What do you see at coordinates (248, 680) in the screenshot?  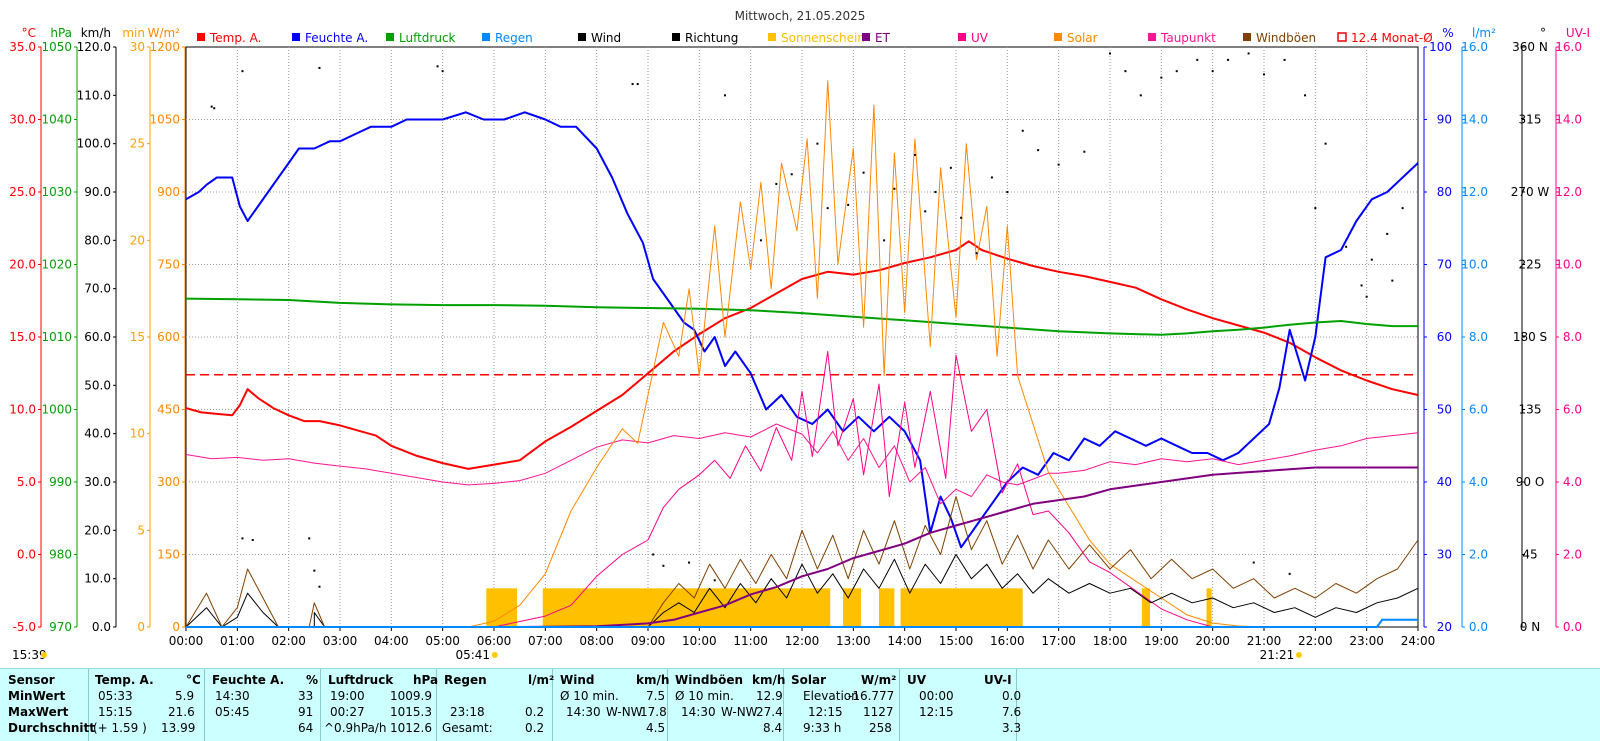 I see `stats-header-humidity: Feuchte A.` at bounding box center [248, 680].